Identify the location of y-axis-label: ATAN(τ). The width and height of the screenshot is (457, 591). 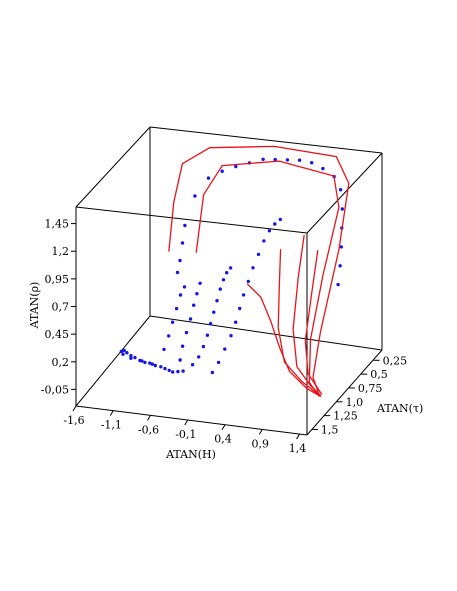
(399, 408).